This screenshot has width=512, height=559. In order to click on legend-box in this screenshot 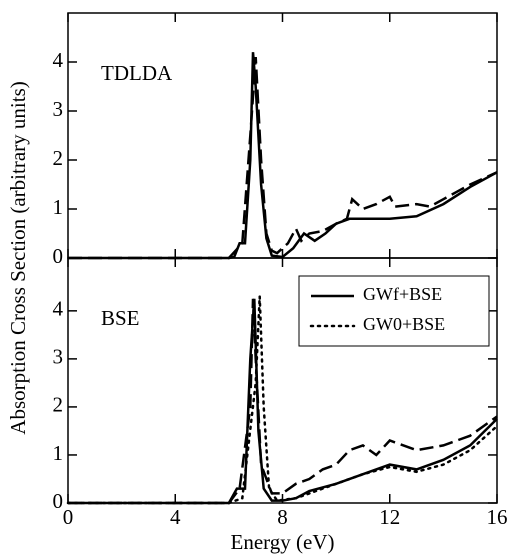, I will do `click(394, 311)`.